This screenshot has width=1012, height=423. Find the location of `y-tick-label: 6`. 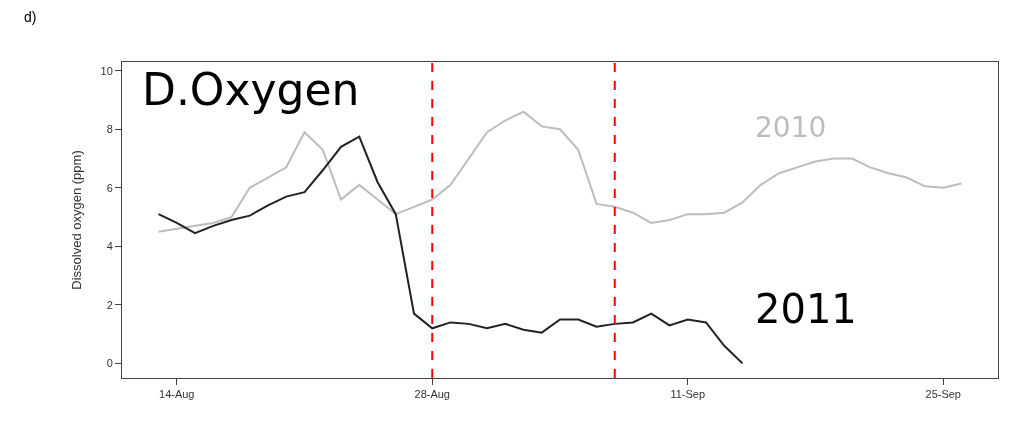

y-tick-label: 6 is located at coordinates (109, 187).